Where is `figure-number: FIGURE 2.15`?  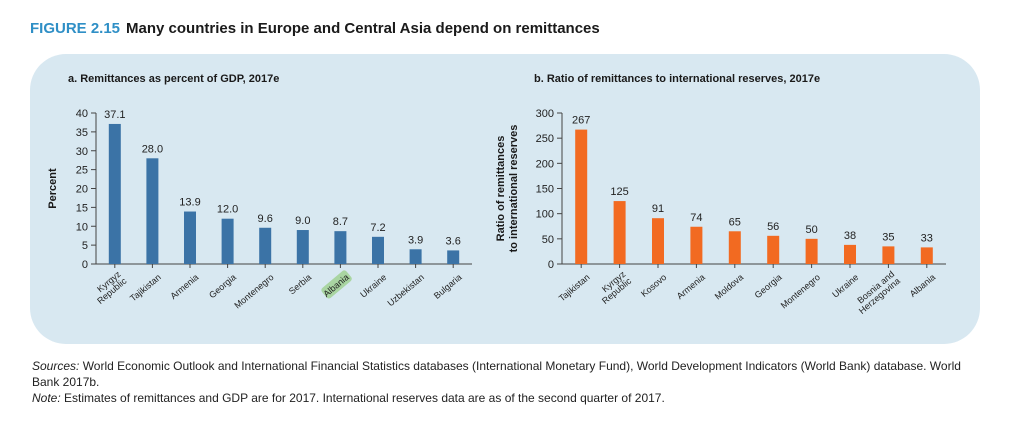 figure-number: FIGURE 2.15 is located at coordinates (75, 28).